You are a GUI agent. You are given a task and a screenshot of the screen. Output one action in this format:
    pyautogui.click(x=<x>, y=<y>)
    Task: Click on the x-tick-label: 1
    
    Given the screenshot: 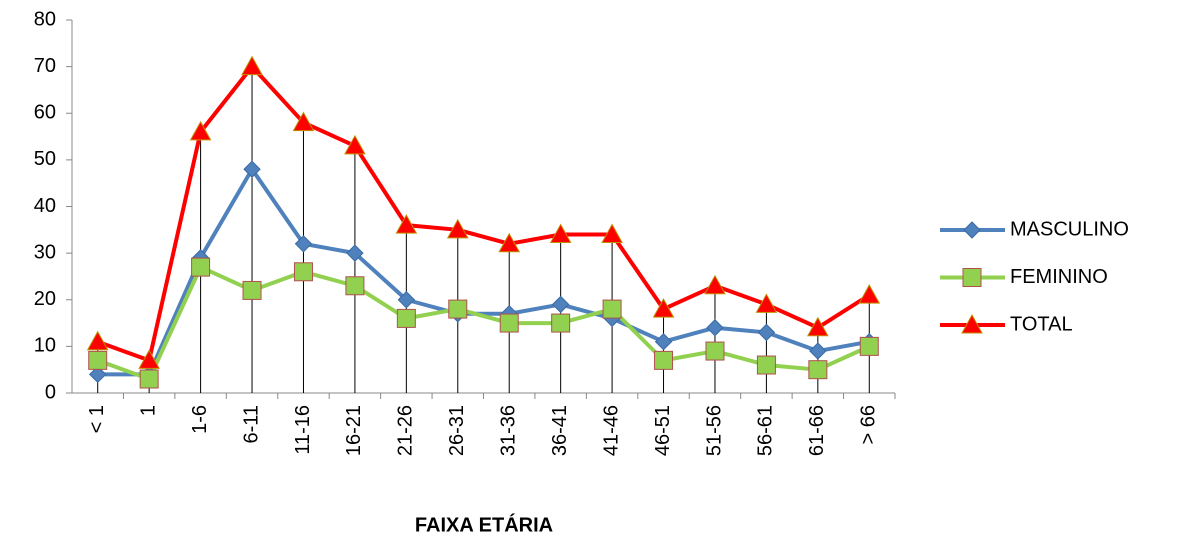 What is the action you would take?
    pyautogui.click(x=148, y=410)
    